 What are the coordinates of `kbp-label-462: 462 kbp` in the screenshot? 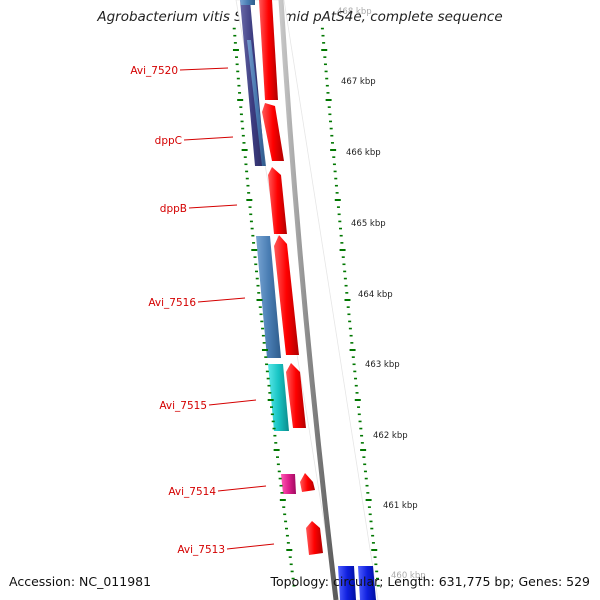 It's located at (390, 436).